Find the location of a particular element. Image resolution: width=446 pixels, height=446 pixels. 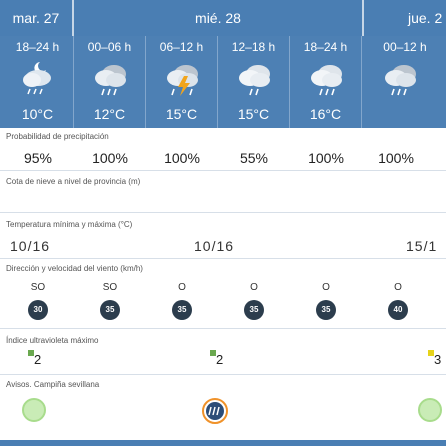

day-header: mar. 27 mié. 28 jue. 2 is located at coordinates (223, 18).